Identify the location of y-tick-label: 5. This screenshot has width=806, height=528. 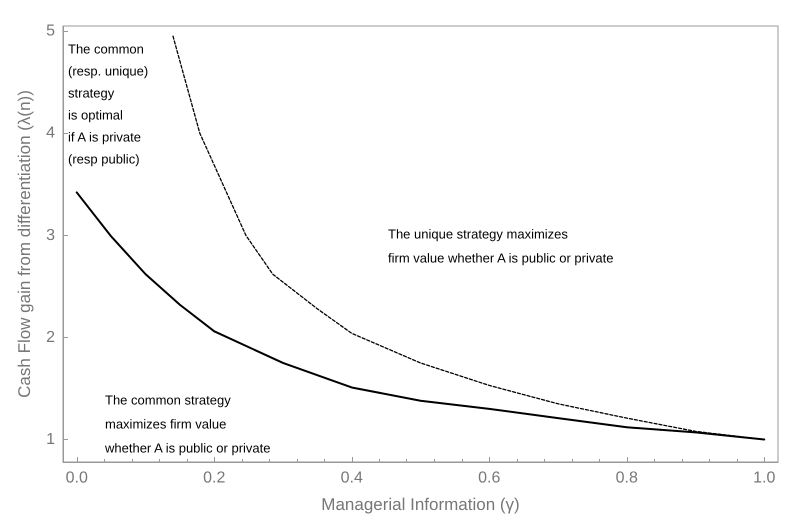
(51, 31).